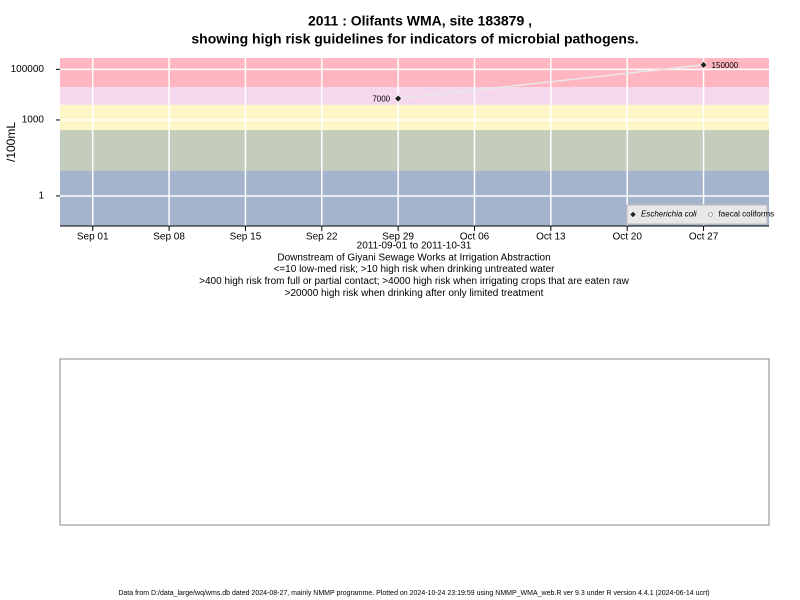  Describe the element at coordinates (33, 120) in the screenshot. I see `y-tick-label: 1000` at that location.